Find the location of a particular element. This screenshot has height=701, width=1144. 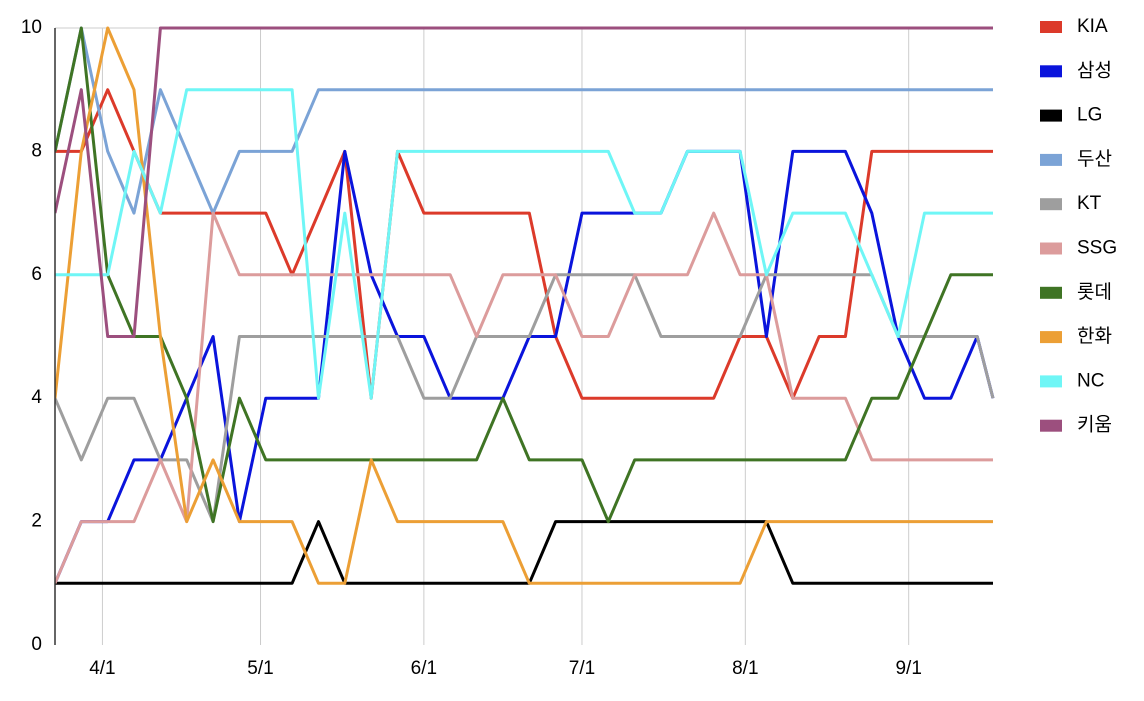

legend-label: 두산 is located at coordinates (1094, 159).